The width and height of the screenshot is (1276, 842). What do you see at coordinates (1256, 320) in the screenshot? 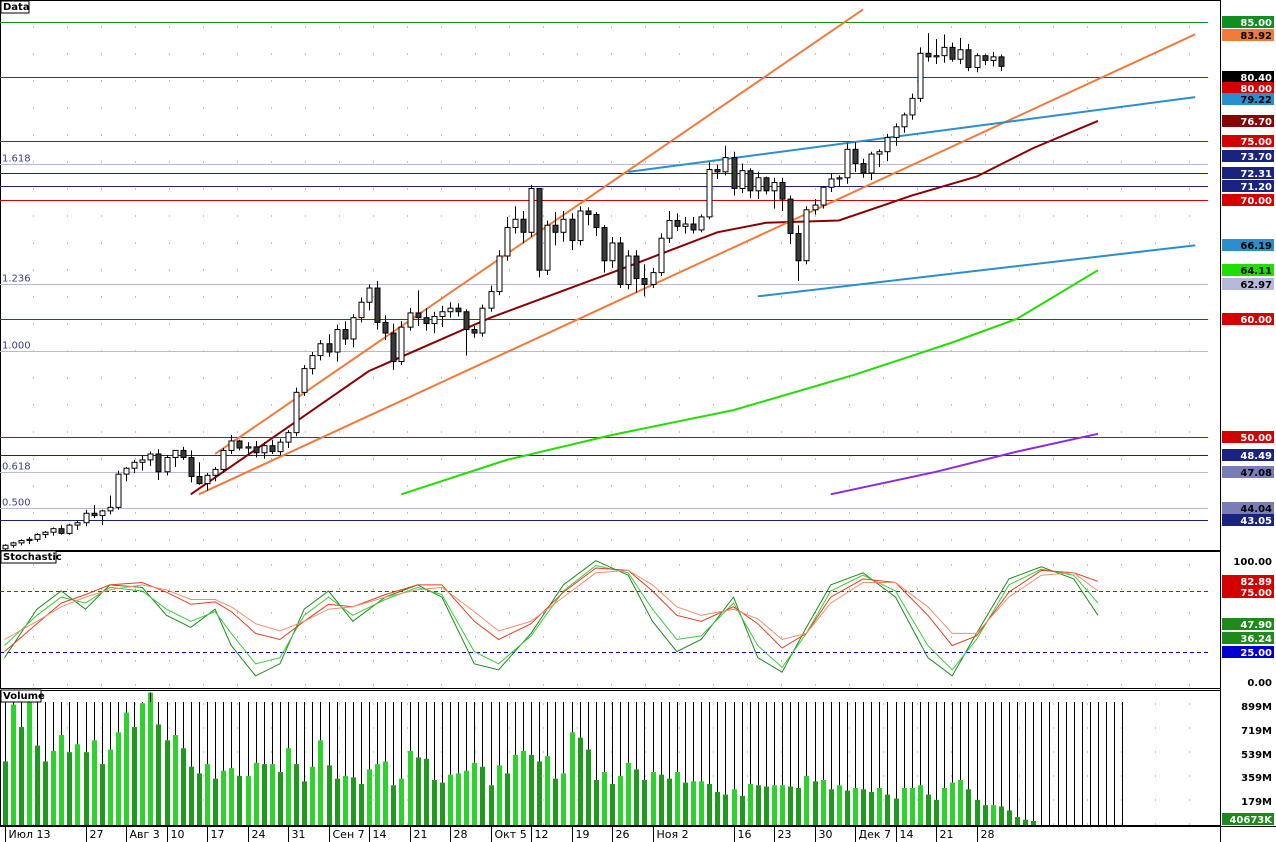
I see `value-tag-label: 60.00` at bounding box center [1256, 320].